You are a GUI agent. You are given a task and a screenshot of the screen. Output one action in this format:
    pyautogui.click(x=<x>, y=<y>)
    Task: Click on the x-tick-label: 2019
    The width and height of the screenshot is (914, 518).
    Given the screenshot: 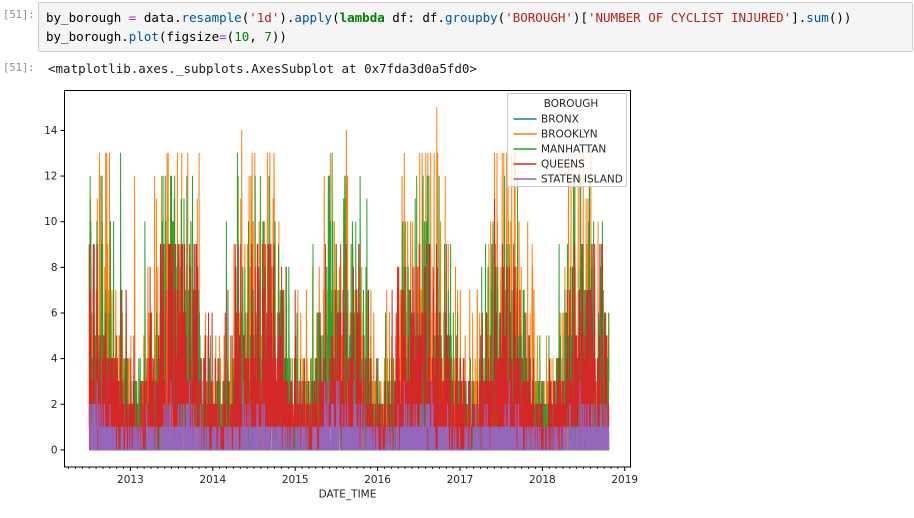 What is the action you would take?
    pyautogui.click(x=624, y=480)
    